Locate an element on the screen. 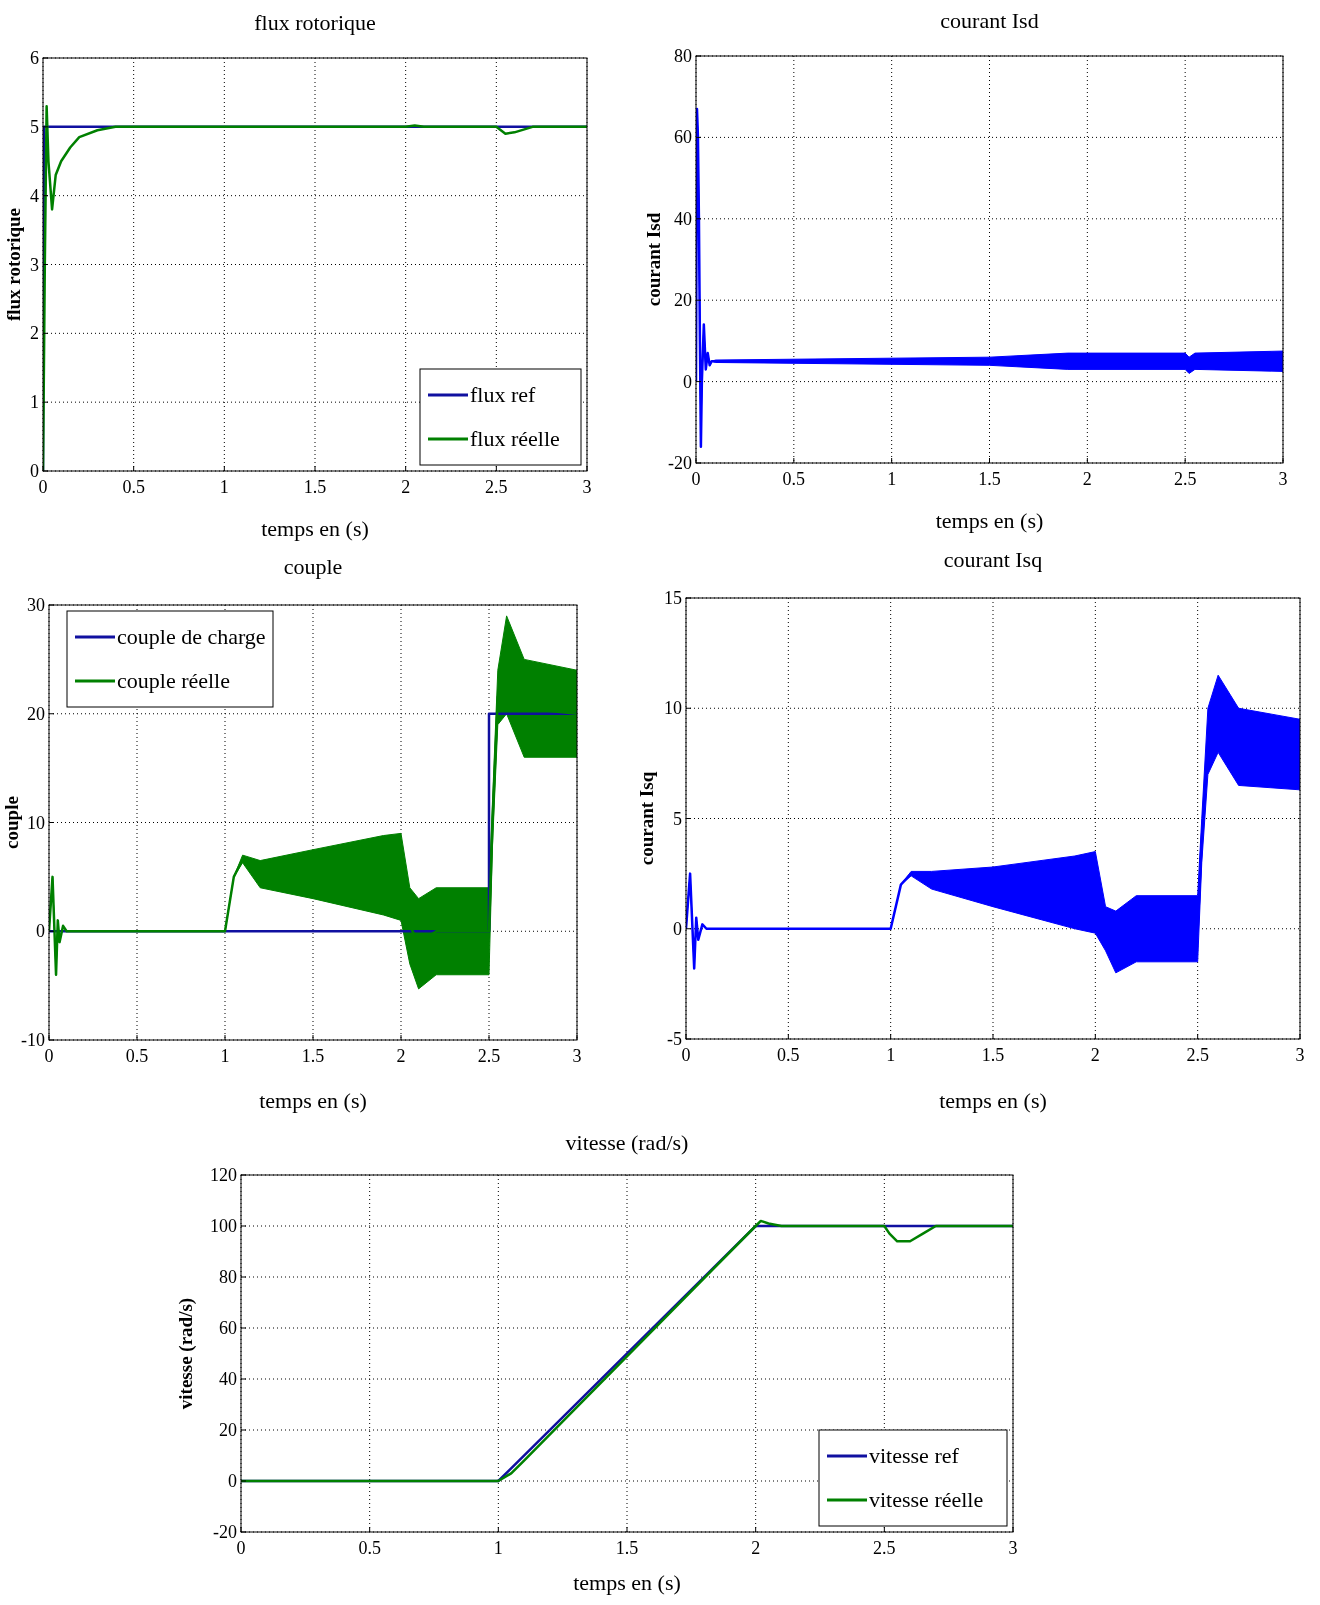 The image size is (1320, 1605). y-axis-title: courant Isq is located at coordinates (646, 818).